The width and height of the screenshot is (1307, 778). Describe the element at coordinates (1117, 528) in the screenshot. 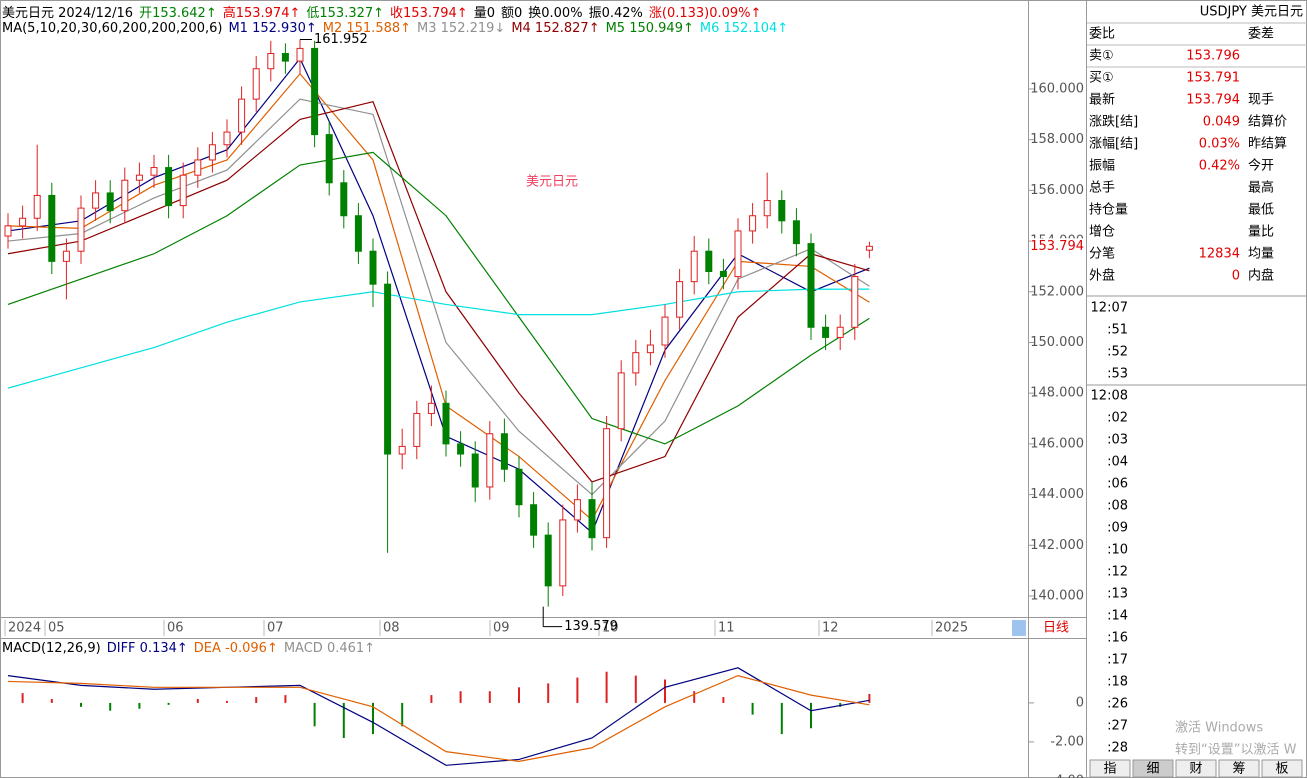

I see `time-row: :09` at that location.